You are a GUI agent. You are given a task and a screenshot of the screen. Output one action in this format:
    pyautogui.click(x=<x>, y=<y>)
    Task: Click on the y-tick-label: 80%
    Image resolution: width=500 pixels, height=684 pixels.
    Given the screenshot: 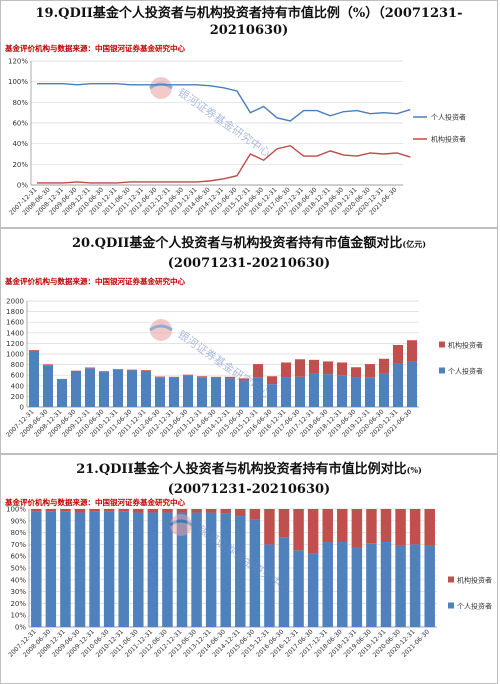 What is the action you would take?
    pyautogui.click(x=20, y=103)
    